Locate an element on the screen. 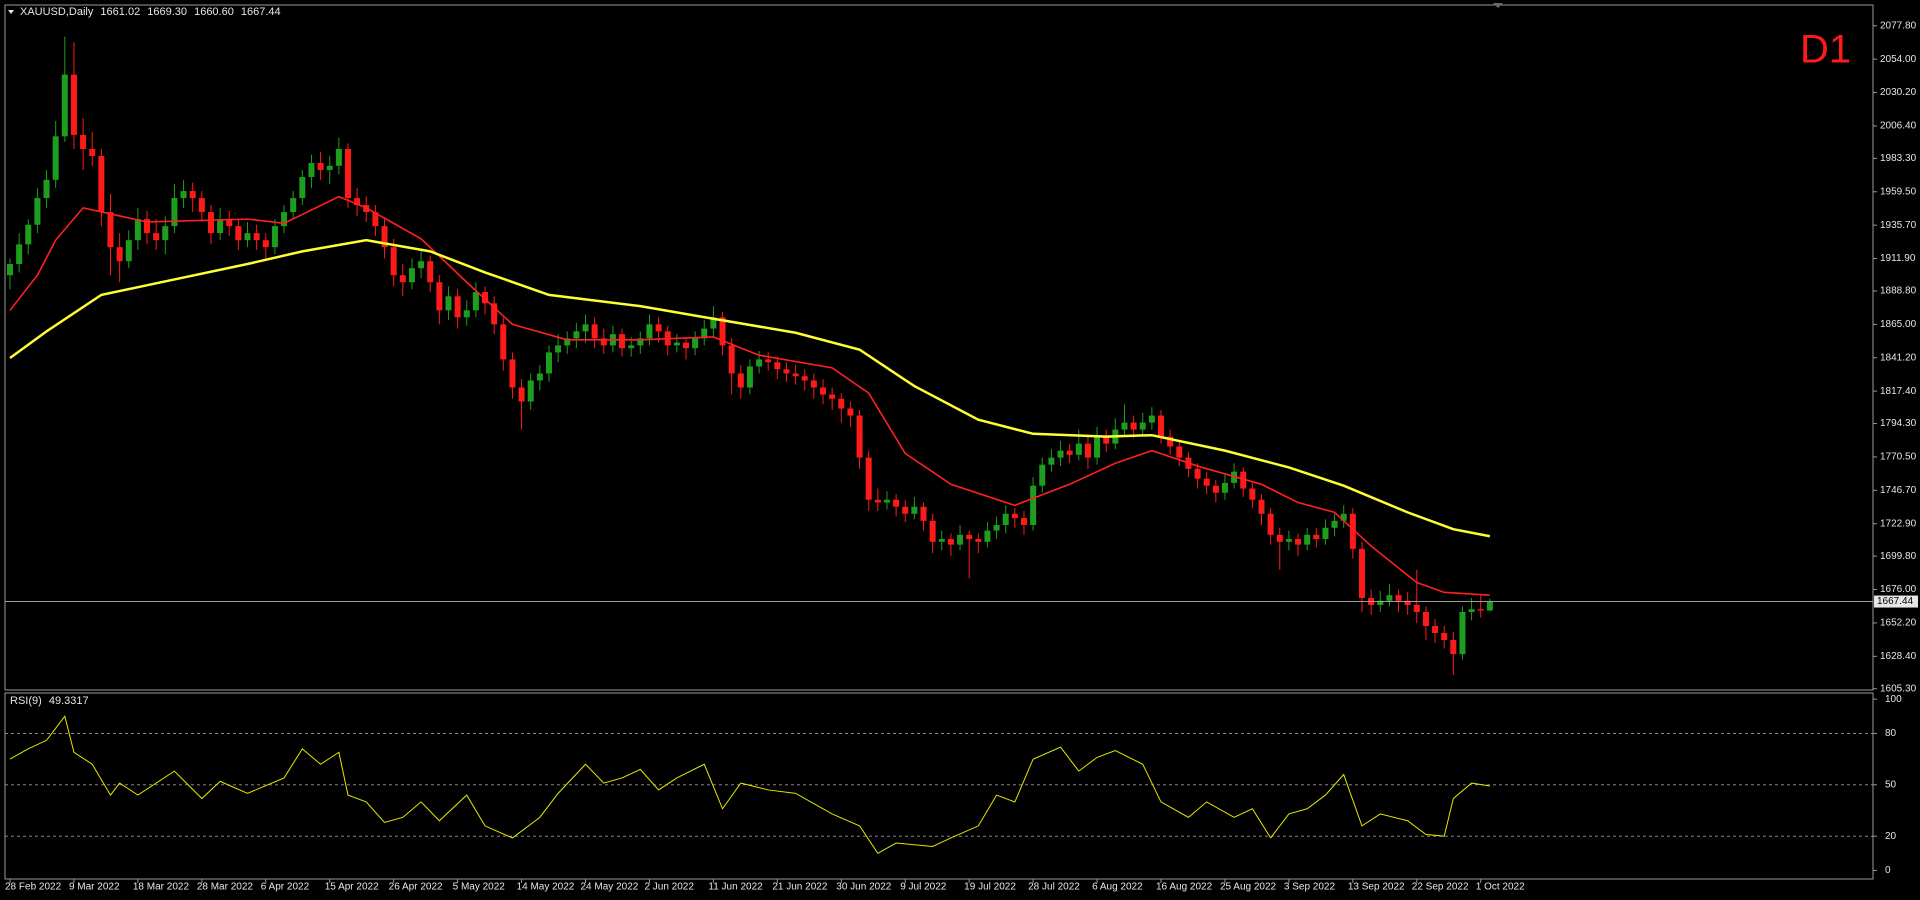 The width and height of the screenshot is (1920, 900). y-tick-label: 1699.80 is located at coordinates (1898, 556).